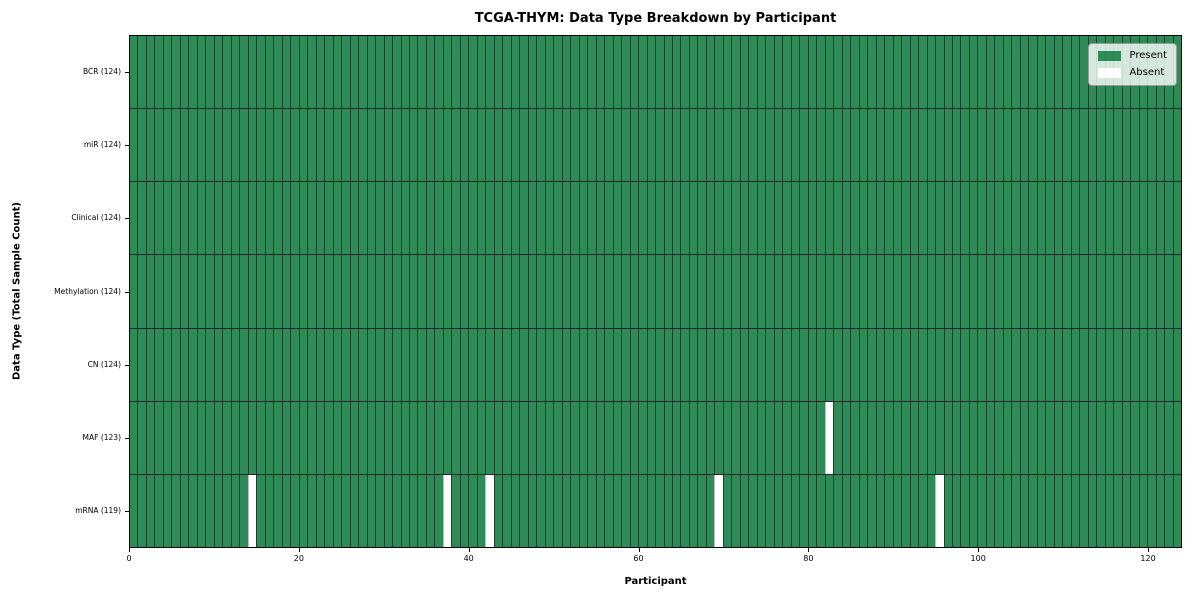 Image resolution: width=1200 pixels, height=600 pixels. Describe the element at coordinates (1148, 558) in the screenshot. I see `x-tick-label: 120` at that location.